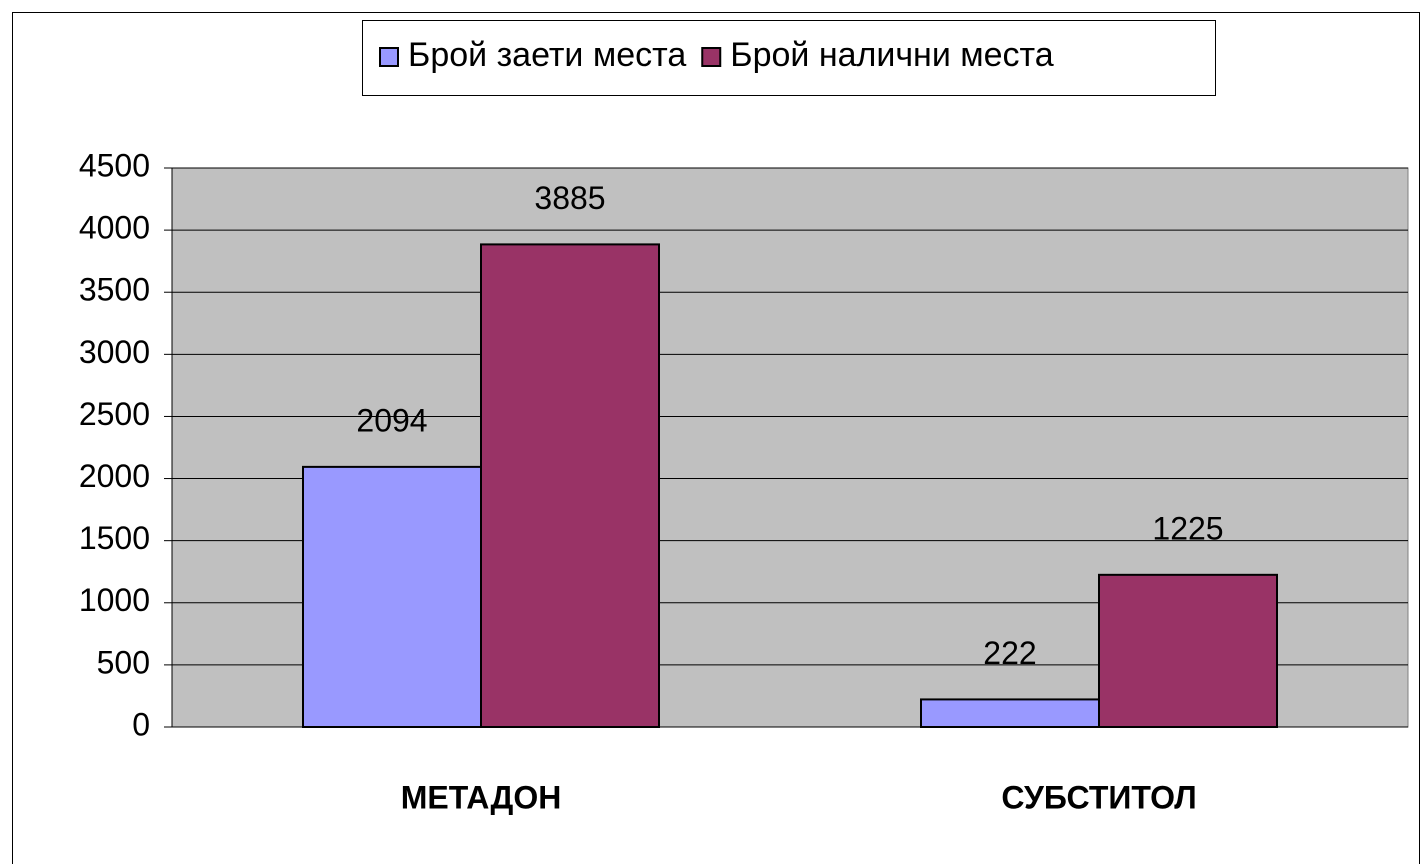 The width and height of the screenshot is (1422, 864). I want to click on legend-label: Брой заети места, so click(547, 55).